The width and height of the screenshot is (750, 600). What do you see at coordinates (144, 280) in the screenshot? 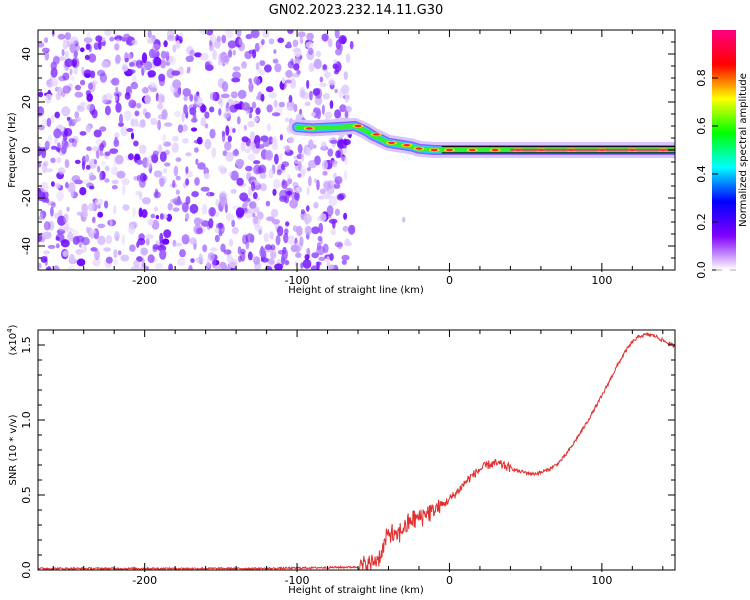
I see `x-tick-label: -200` at bounding box center [144, 280].